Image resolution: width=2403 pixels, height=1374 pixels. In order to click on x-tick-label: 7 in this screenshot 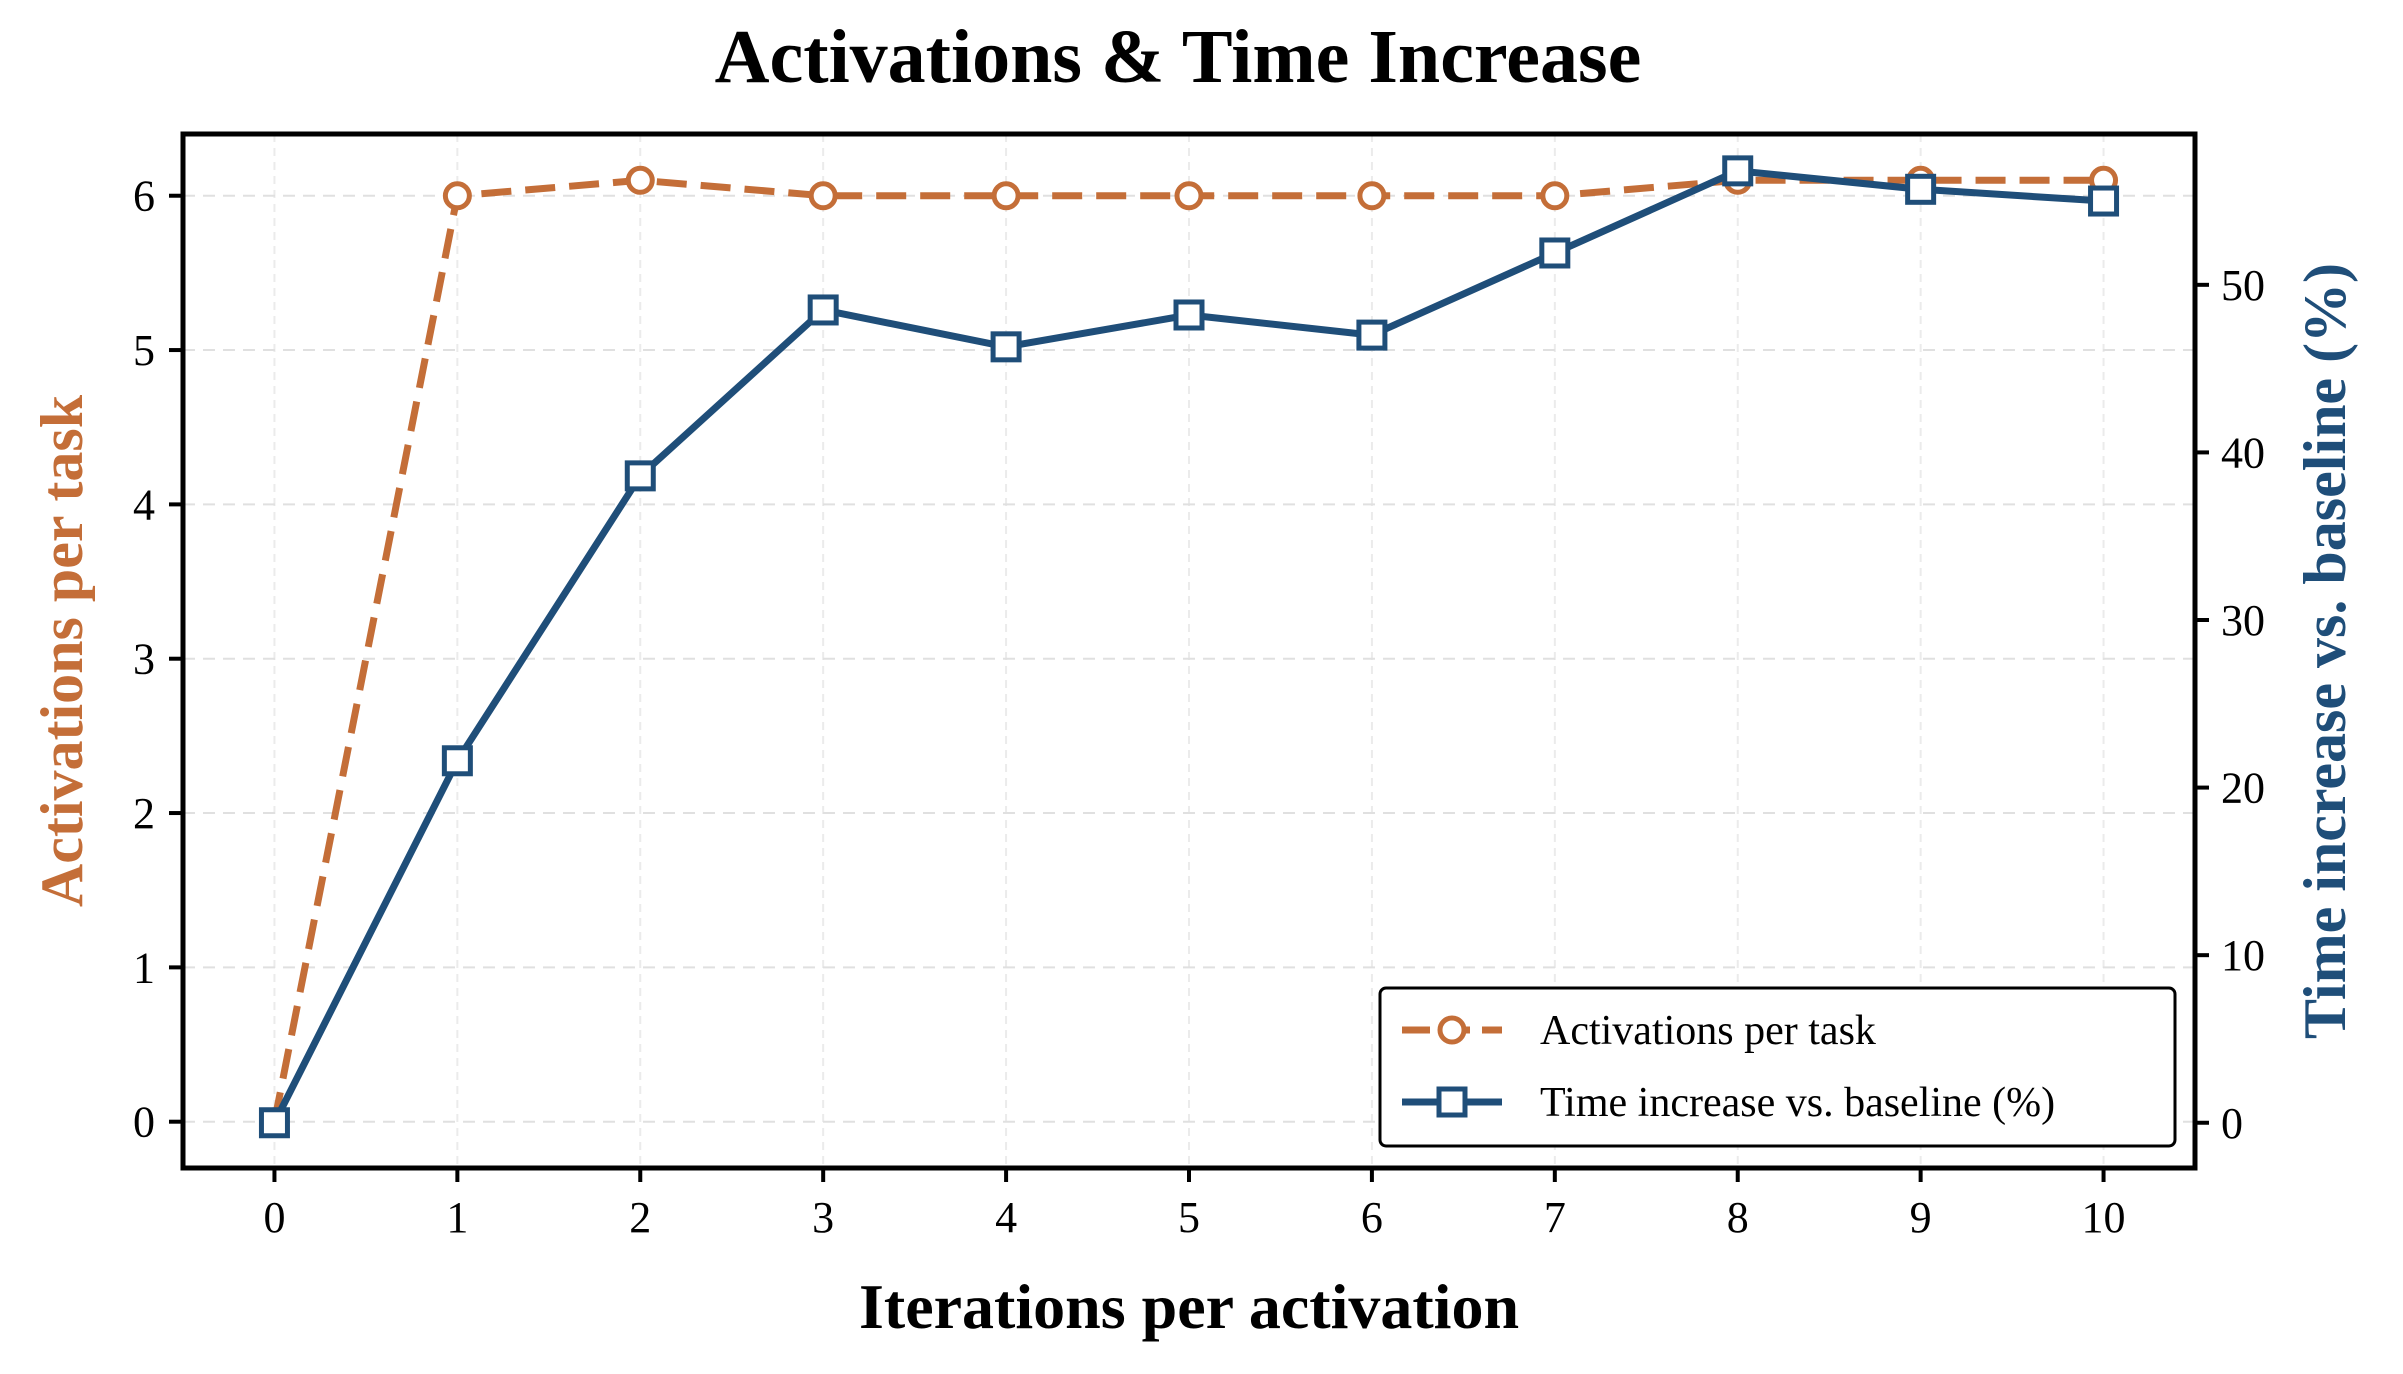, I will do `click(1555, 1217)`.